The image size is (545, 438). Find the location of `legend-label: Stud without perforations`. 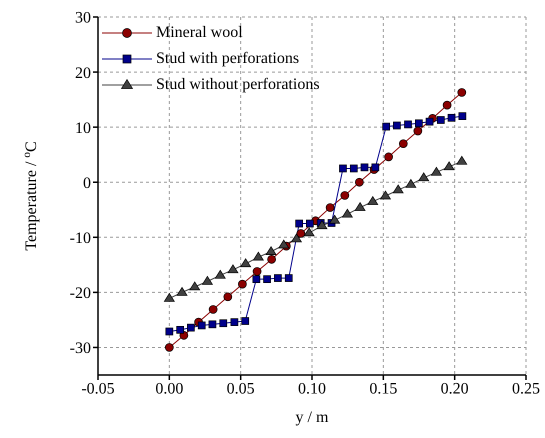

legend-label: Stud without perforations is located at coordinates (238, 85).